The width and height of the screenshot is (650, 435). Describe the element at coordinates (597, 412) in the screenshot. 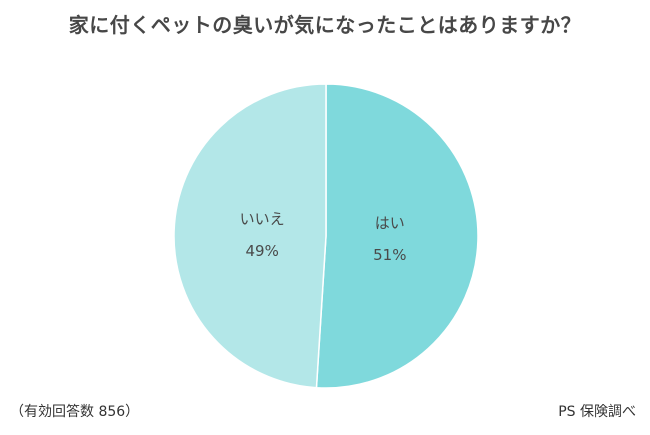

I see `source-note: PS 保険調べ` at that location.